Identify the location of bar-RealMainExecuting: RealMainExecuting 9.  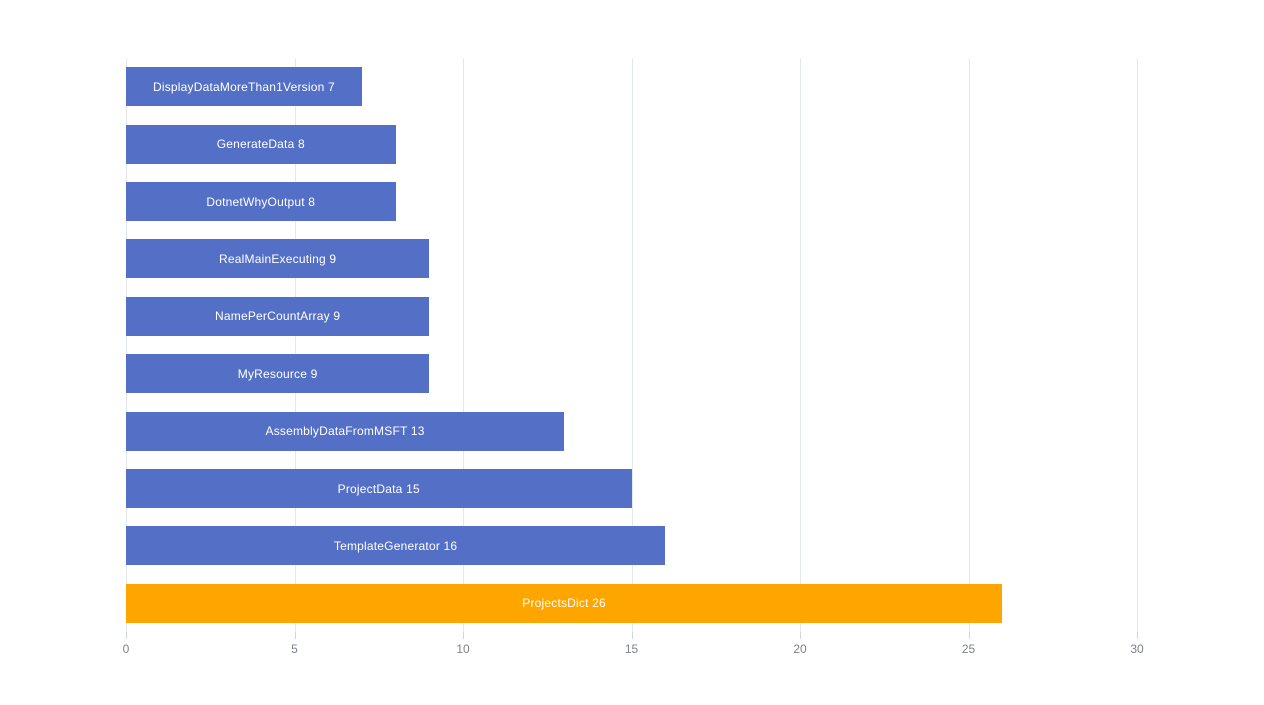
(278, 259).